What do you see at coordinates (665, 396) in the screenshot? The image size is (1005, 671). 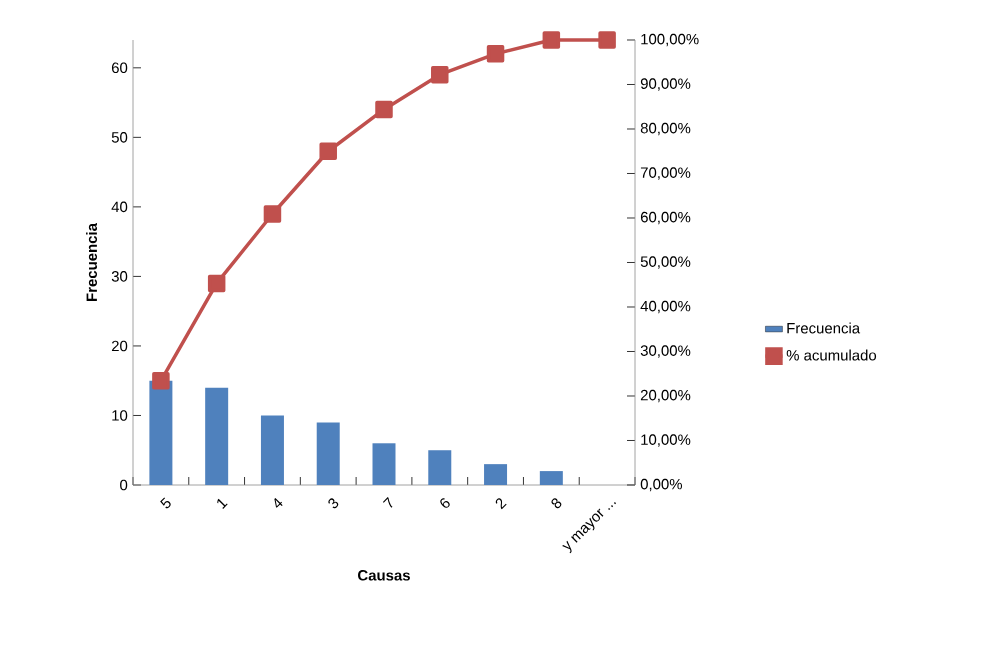 I see `y2-tick-label: 20,00%` at bounding box center [665, 396].